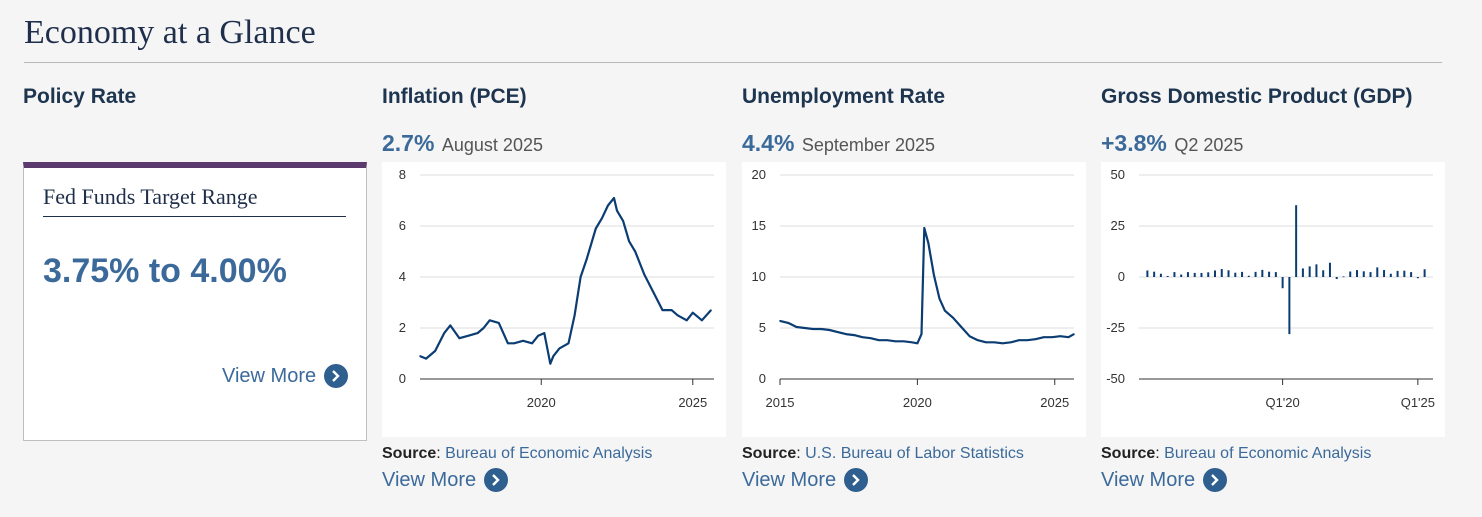 This screenshot has height=517, width=1482. What do you see at coordinates (565, 280) in the screenshot?
I see `inflation-series-line` at bounding box center [565, 280].